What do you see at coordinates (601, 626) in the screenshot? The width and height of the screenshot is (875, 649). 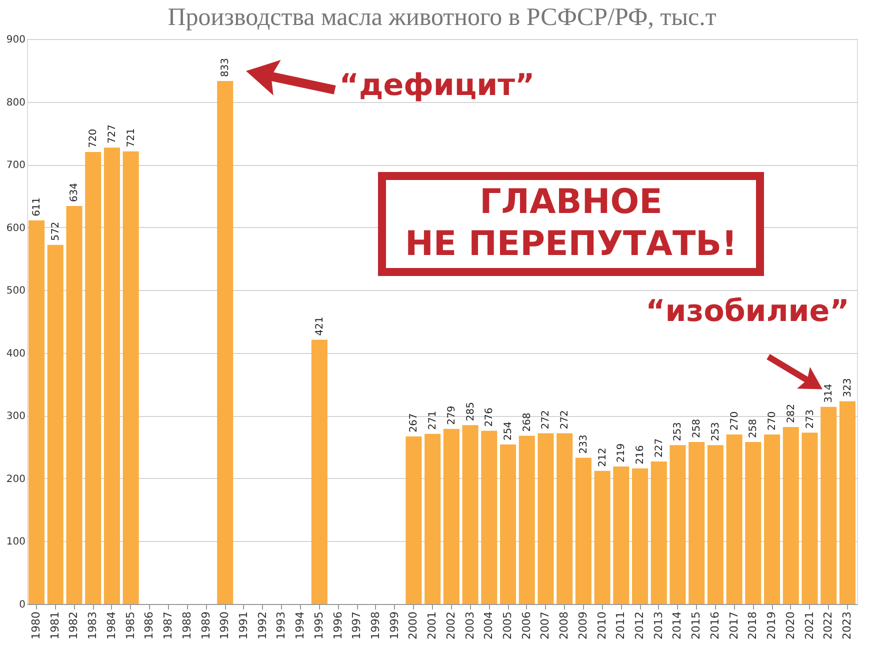 I see `x-tick-label: 2010` at bounding box center [601, 626].